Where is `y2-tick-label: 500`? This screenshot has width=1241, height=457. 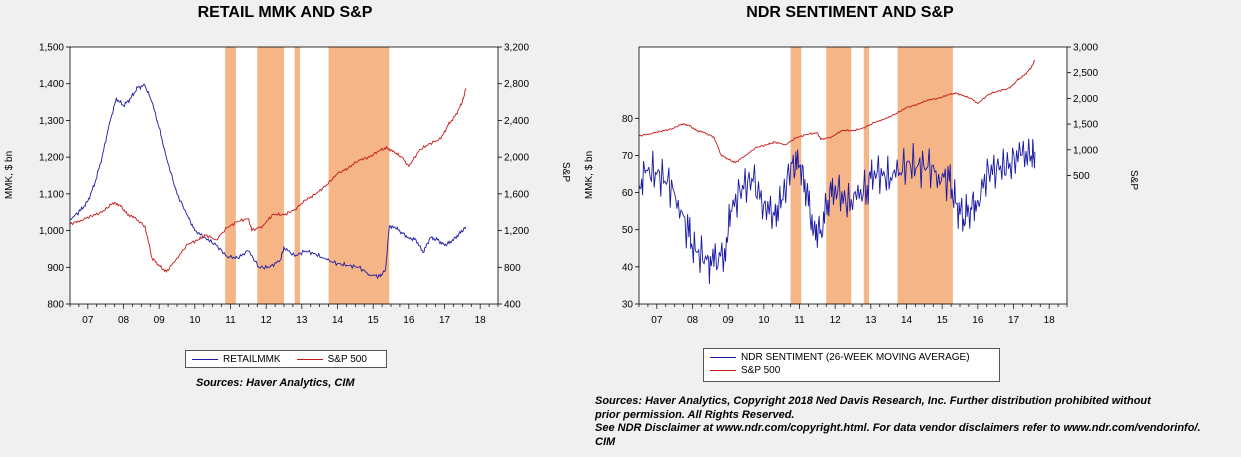 y2-tick-label: 500 is located at coordinates (1081, 176).